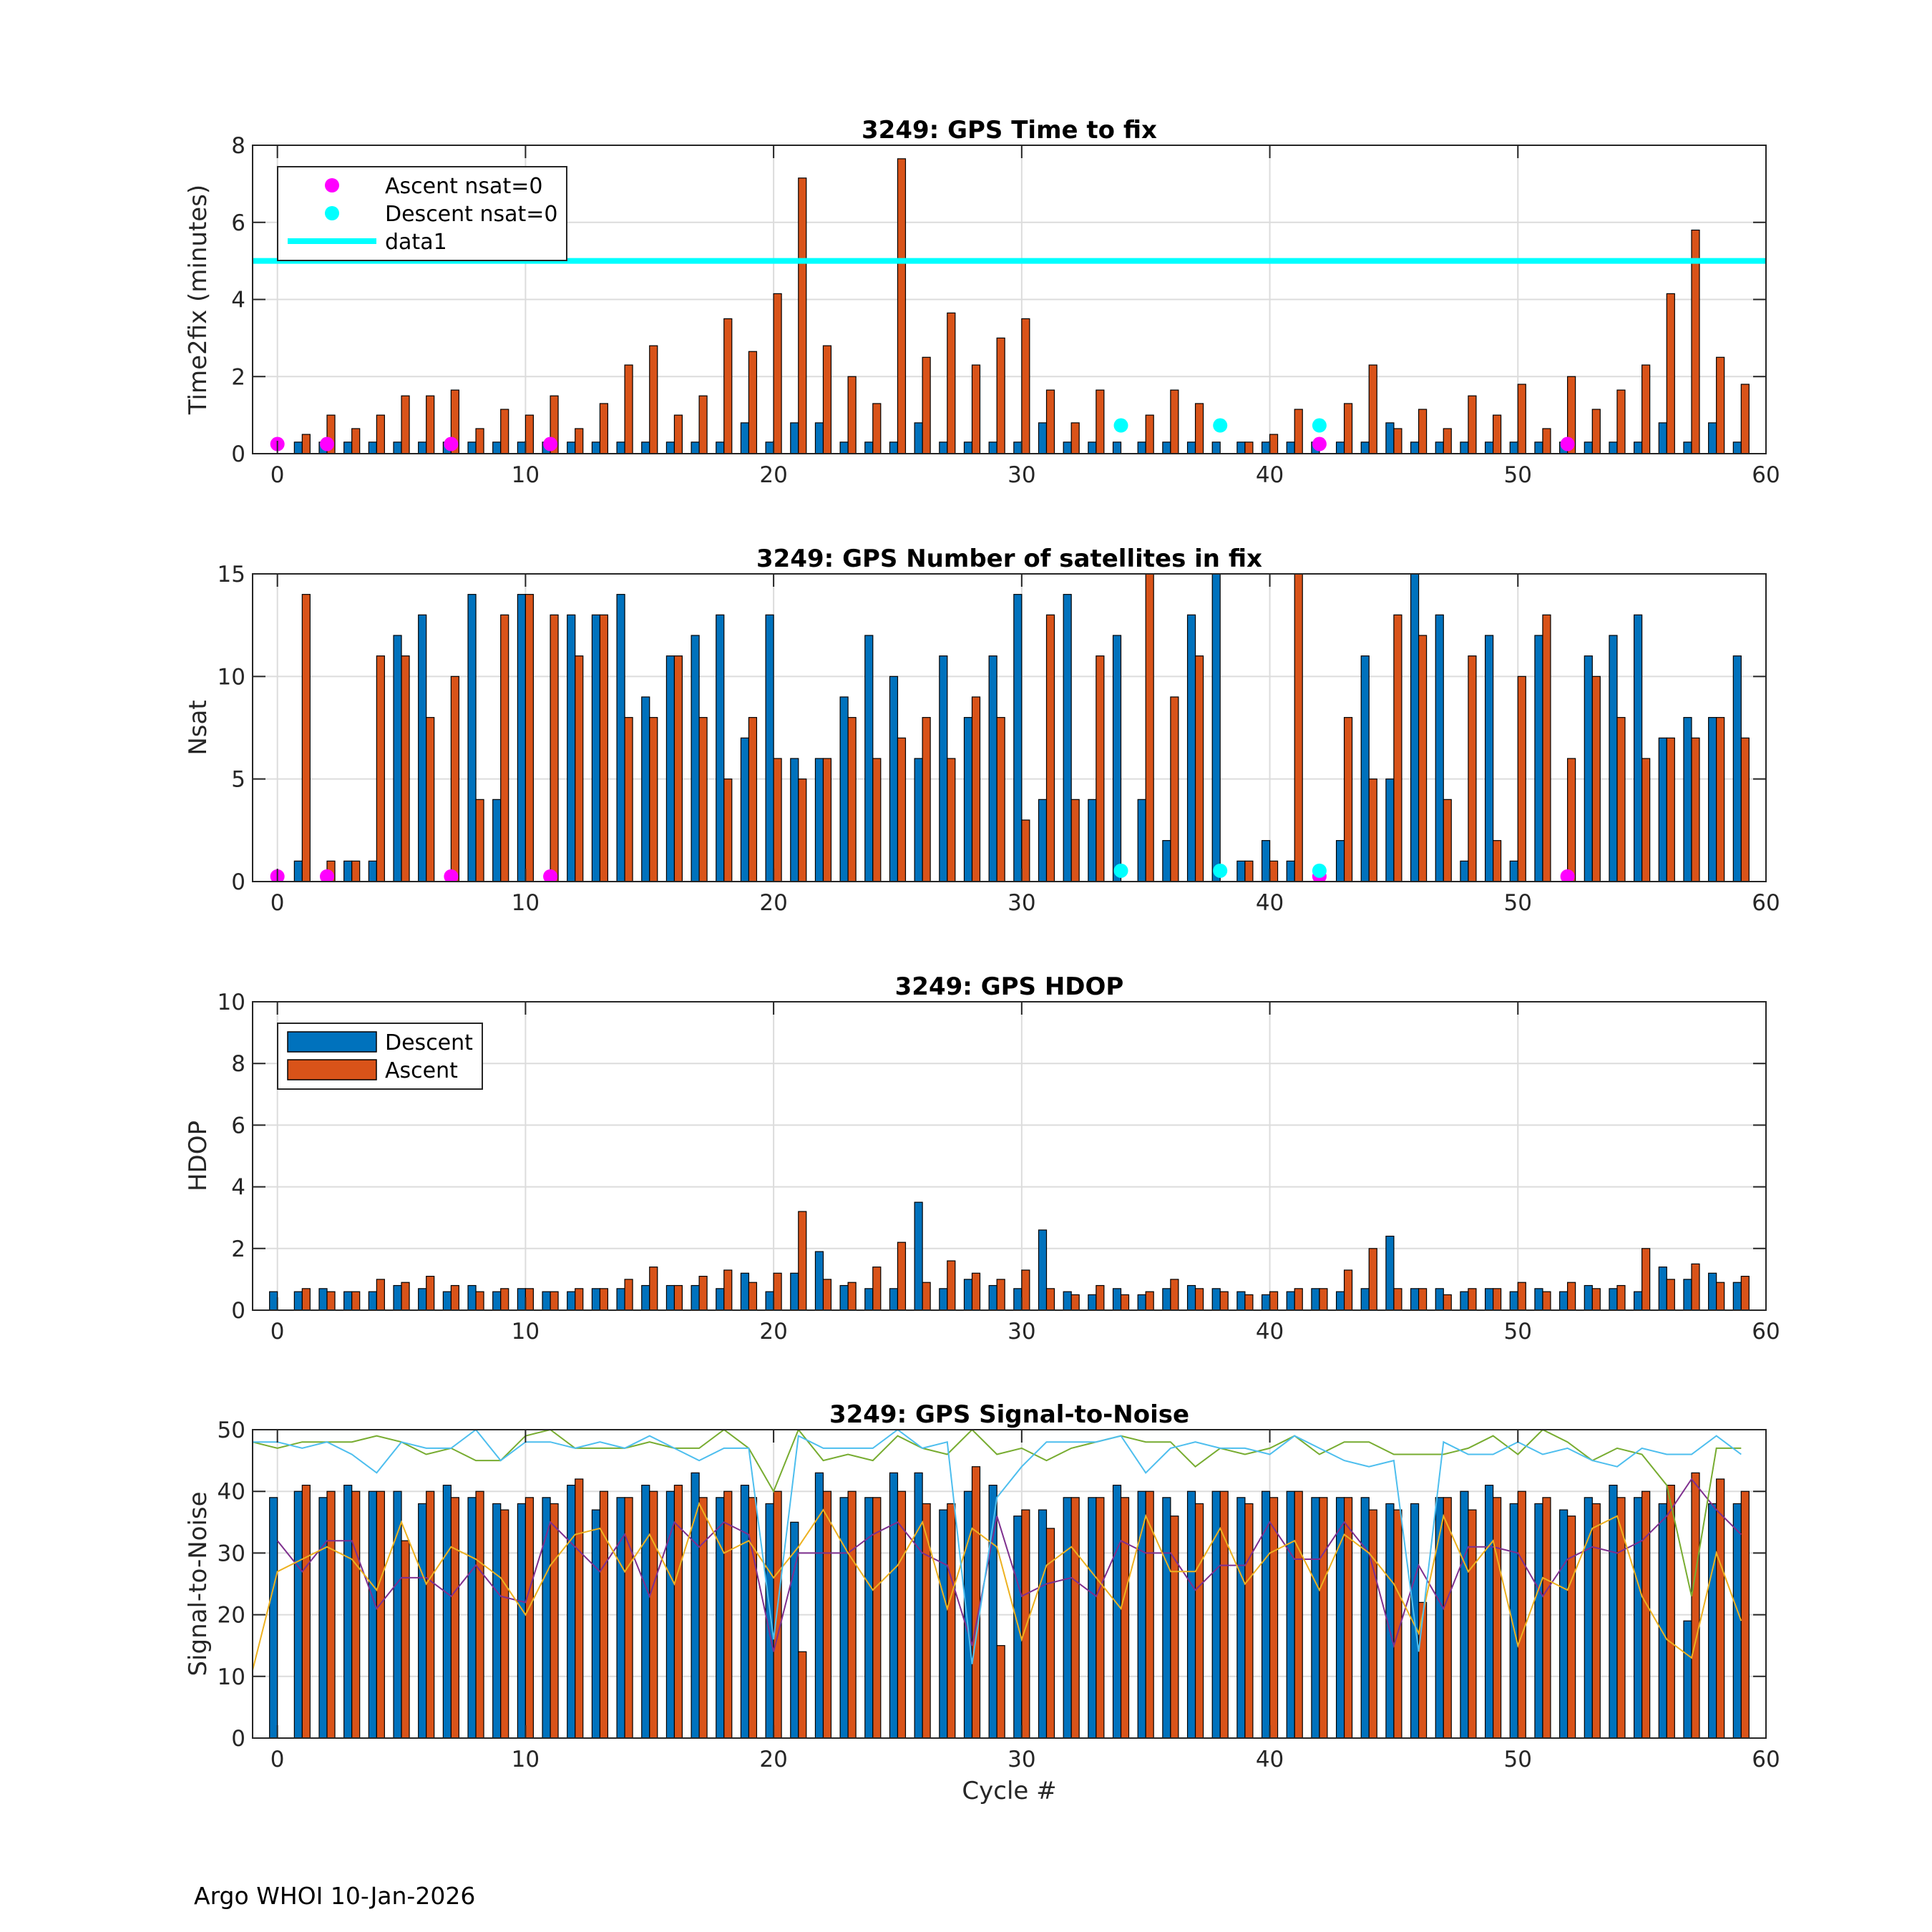 This screenshot has width=1932, height=1932. I want to click on legend-label: Ascent nsat=0, so click(463, 186).